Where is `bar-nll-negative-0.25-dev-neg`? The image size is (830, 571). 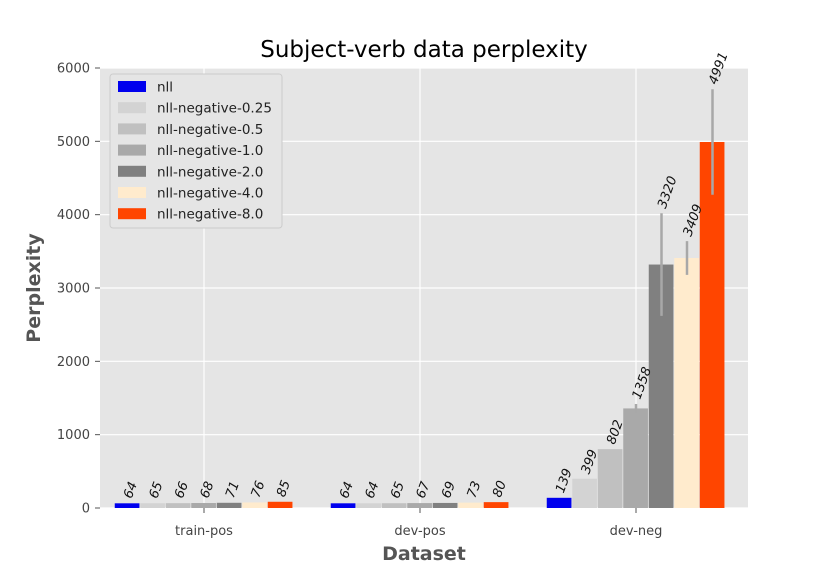
bar-nll-negative-0.25-dev-neg is located at coordinates (584, 493).